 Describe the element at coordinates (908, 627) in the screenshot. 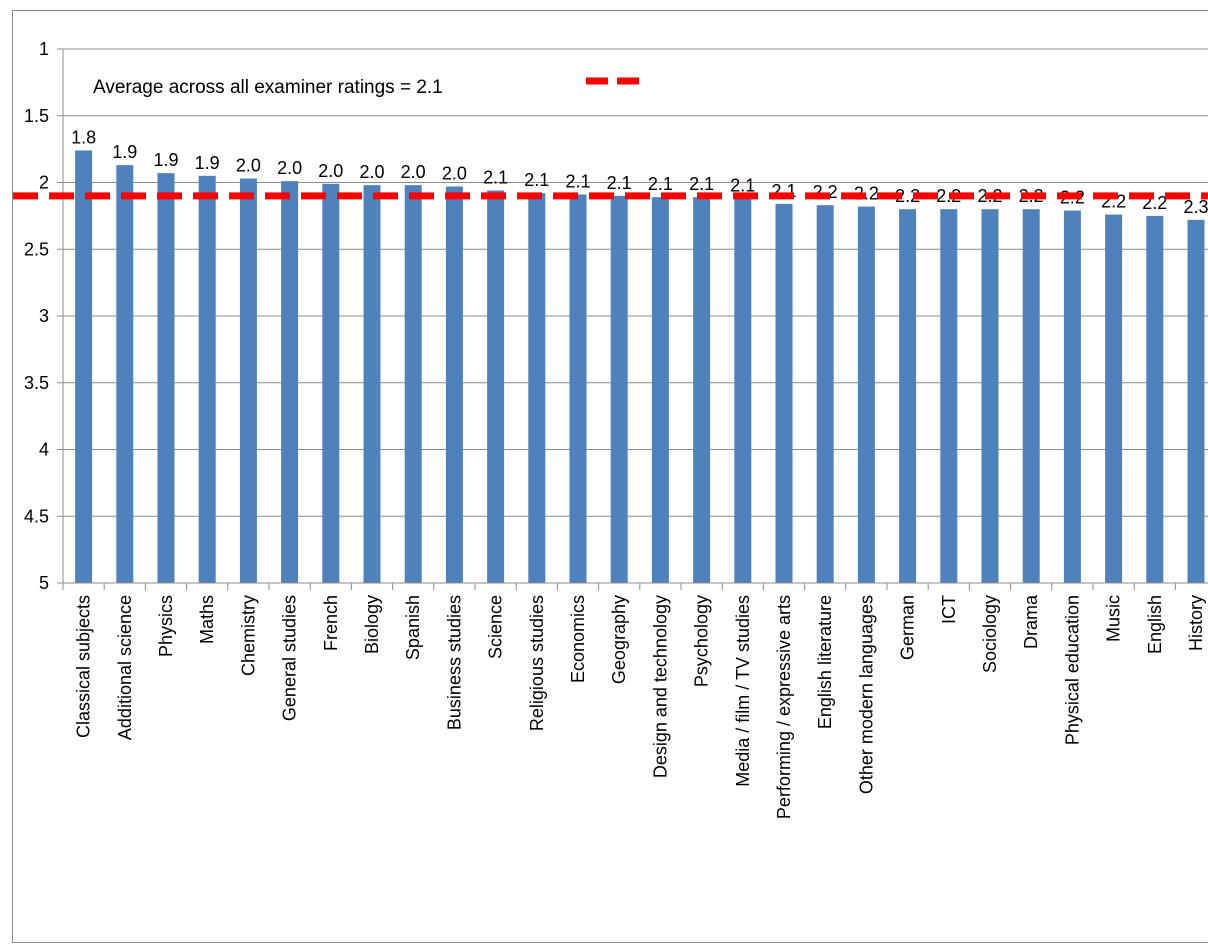

I see `x-tick-label: German` at that location.